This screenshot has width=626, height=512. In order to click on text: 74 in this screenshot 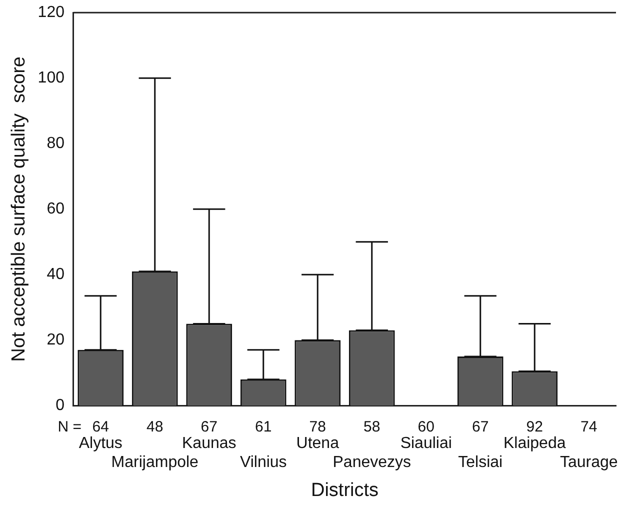, I will do `click(589, 427)`.